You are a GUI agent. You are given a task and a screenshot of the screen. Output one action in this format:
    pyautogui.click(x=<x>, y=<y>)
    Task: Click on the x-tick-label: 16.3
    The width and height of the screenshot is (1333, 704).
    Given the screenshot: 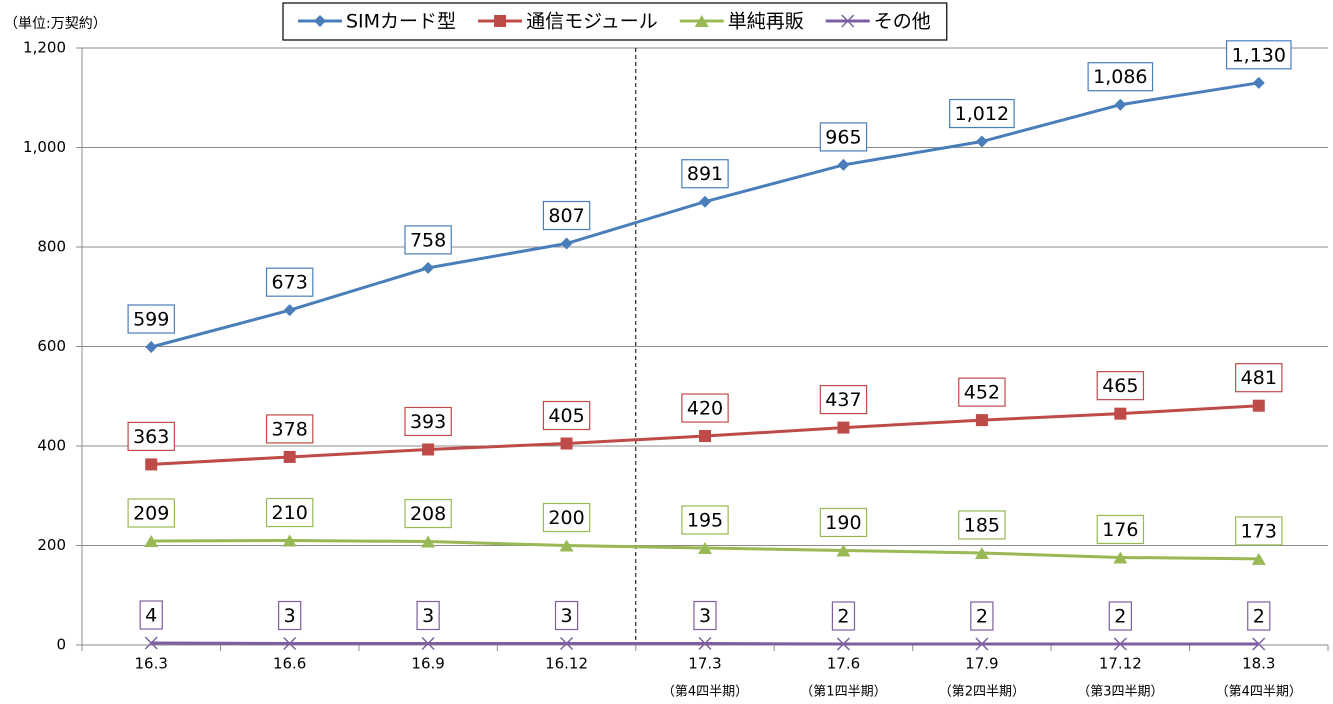 What is the action you would take?
    pyautogui.click(x=151, y=664)
    